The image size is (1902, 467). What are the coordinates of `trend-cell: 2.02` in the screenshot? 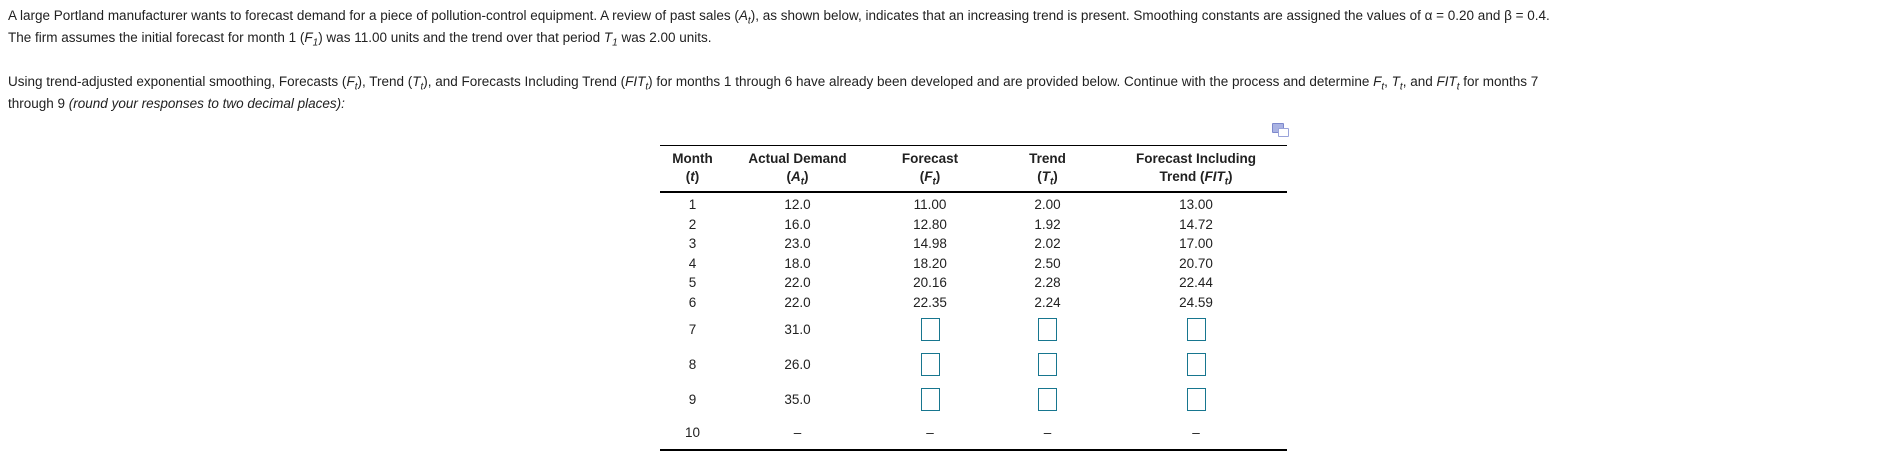 It's located at (1047, 244).